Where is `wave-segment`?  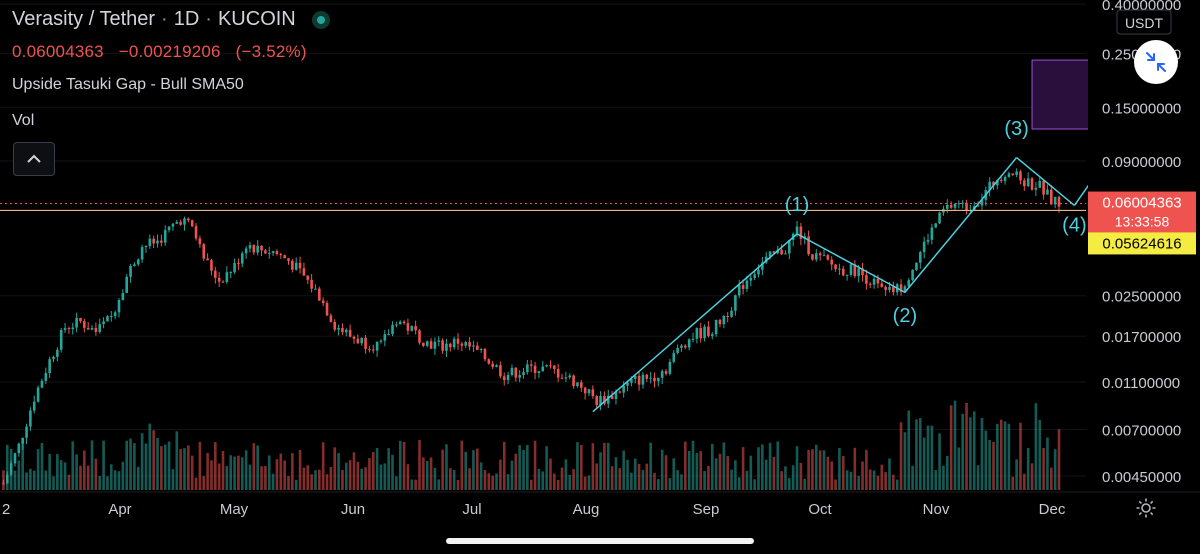 wave-segment is located at coordinates (961, 225).